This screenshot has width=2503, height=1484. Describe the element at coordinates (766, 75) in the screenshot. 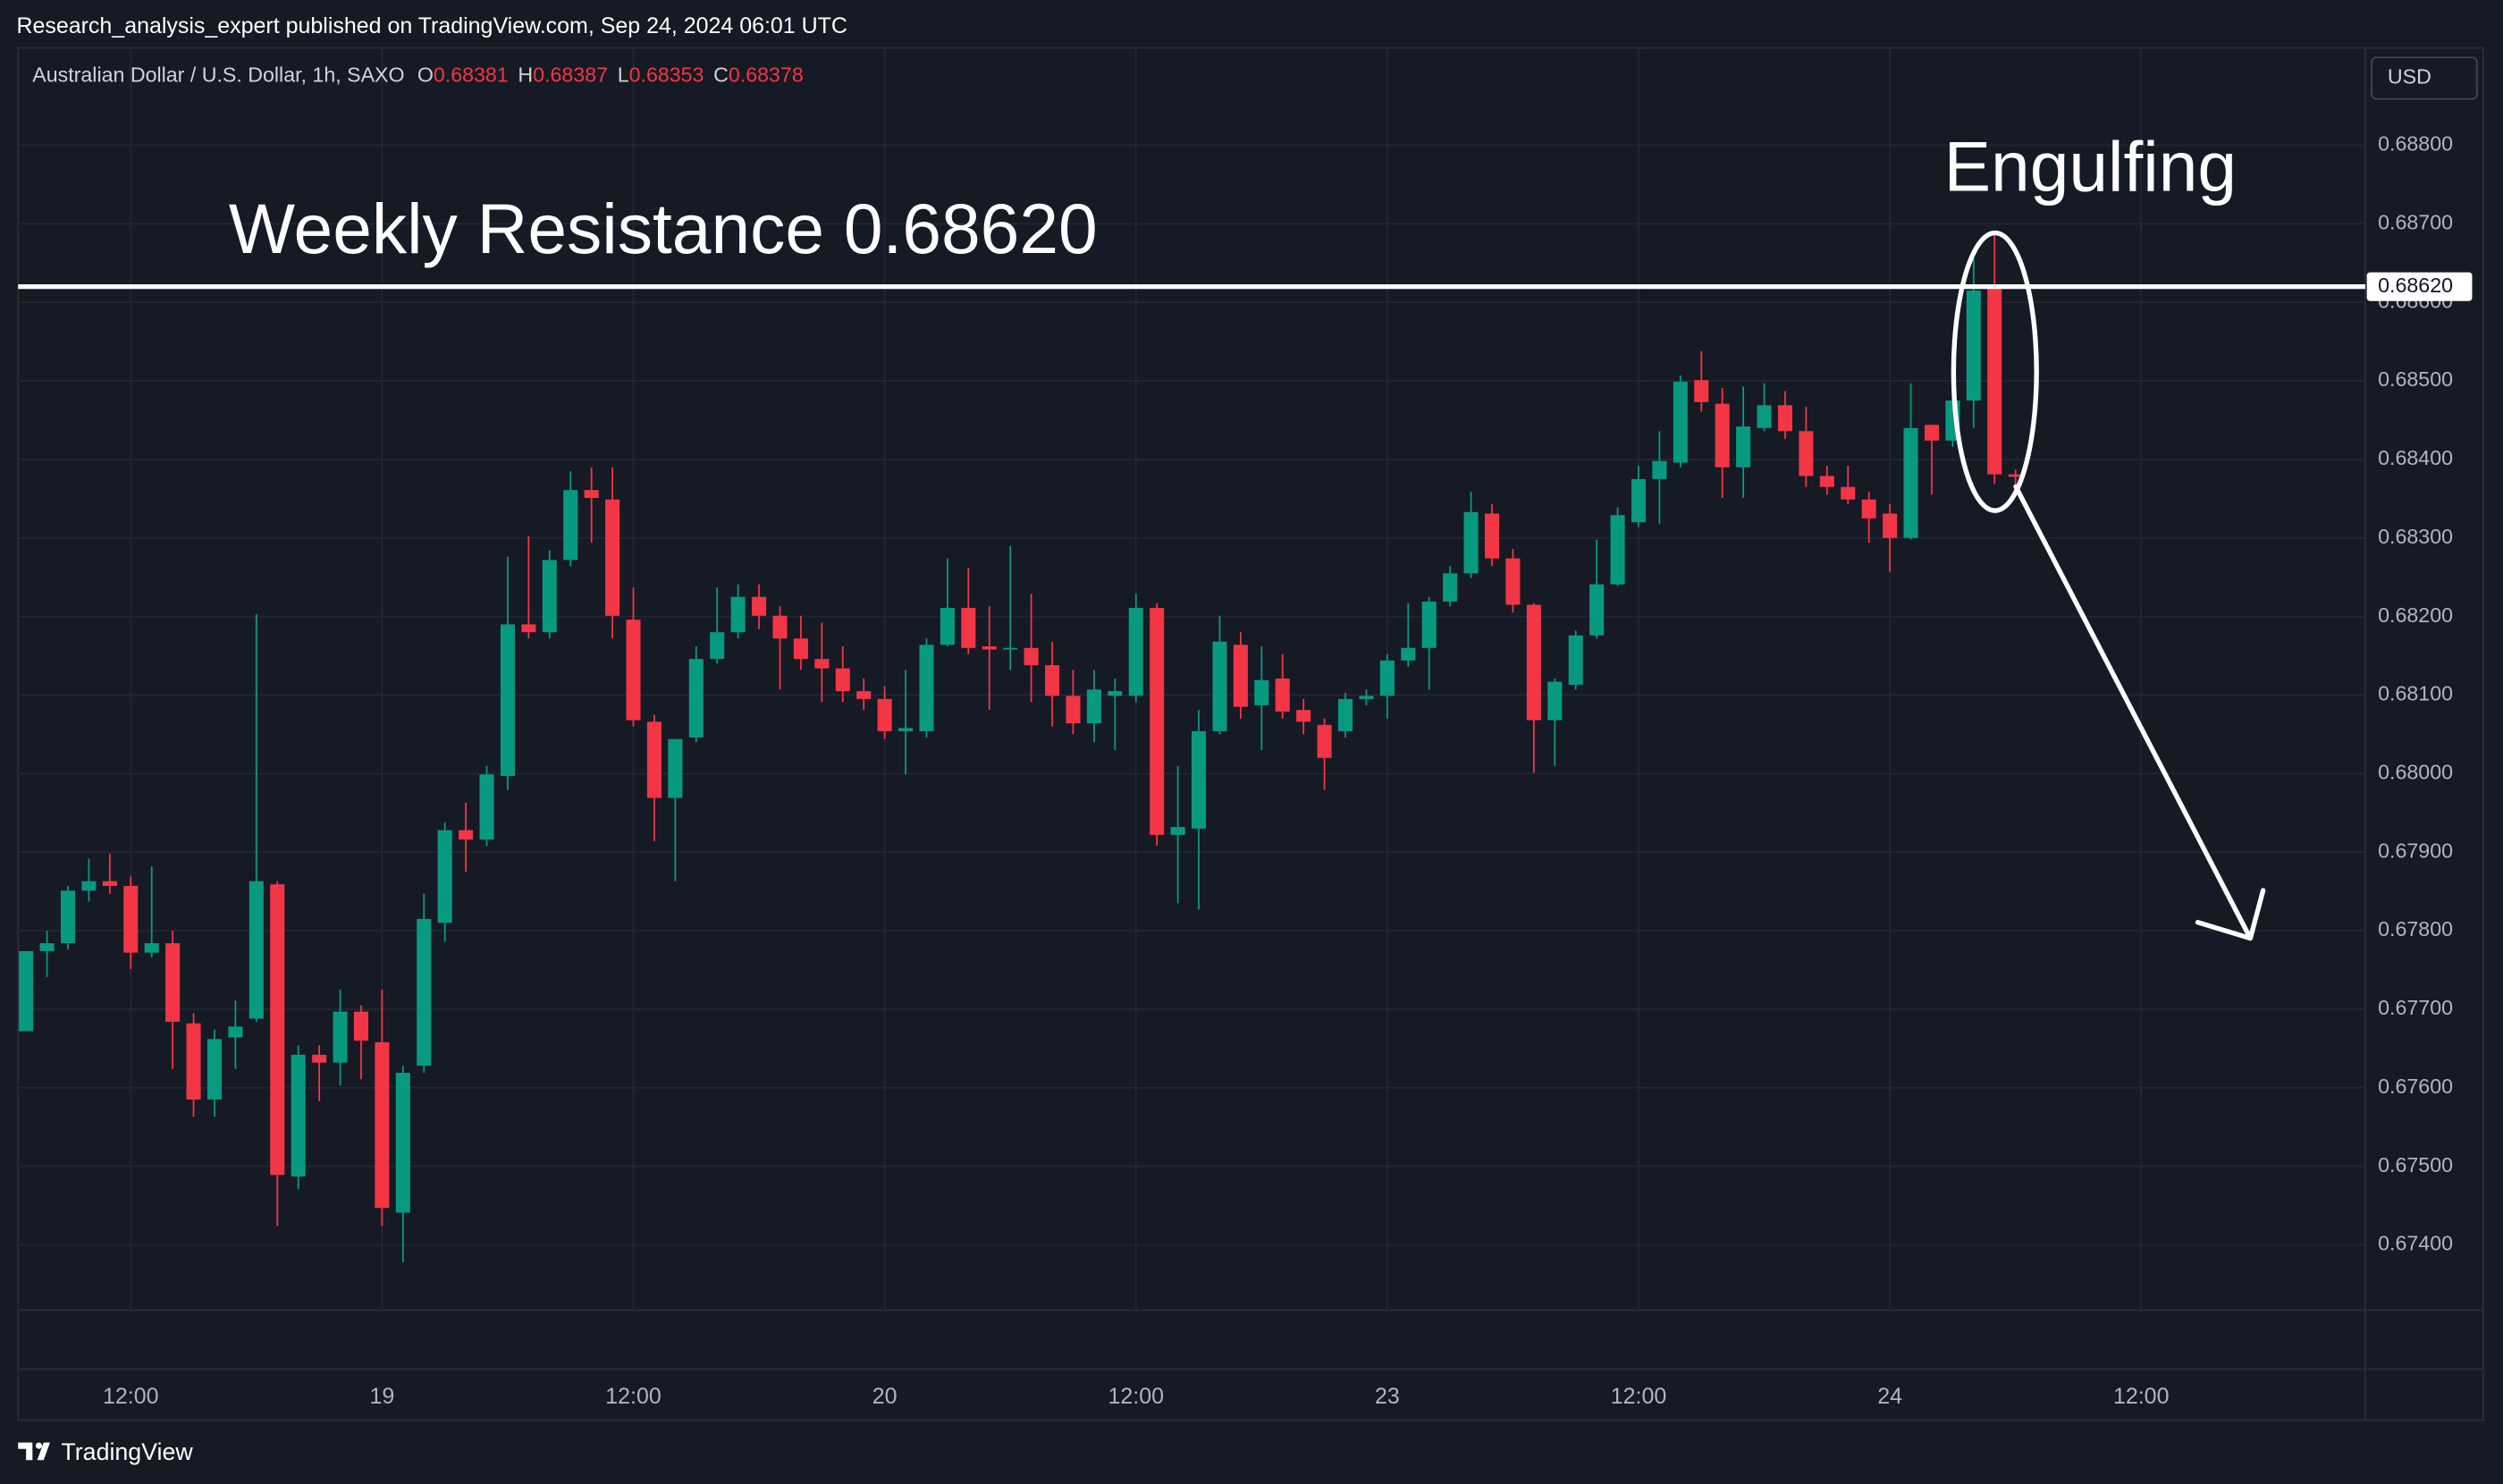

I see `ohlc-value: 0.68378` at that location.